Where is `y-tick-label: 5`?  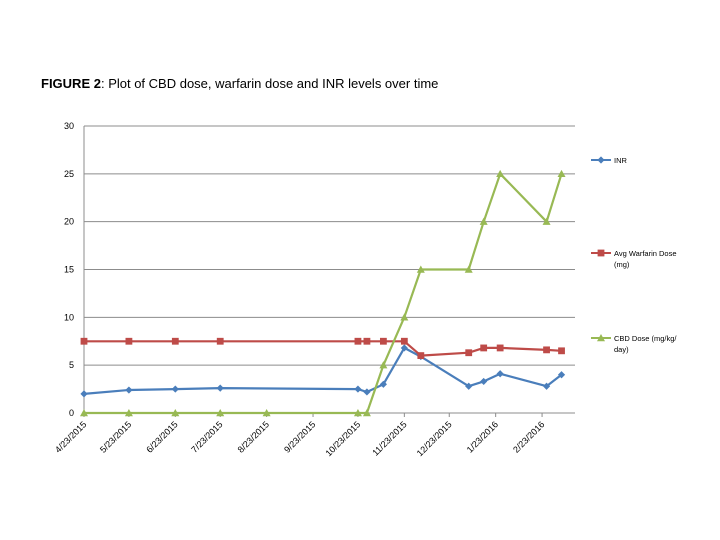
y-tick-label: 5 is located at coordinates (71, 365).